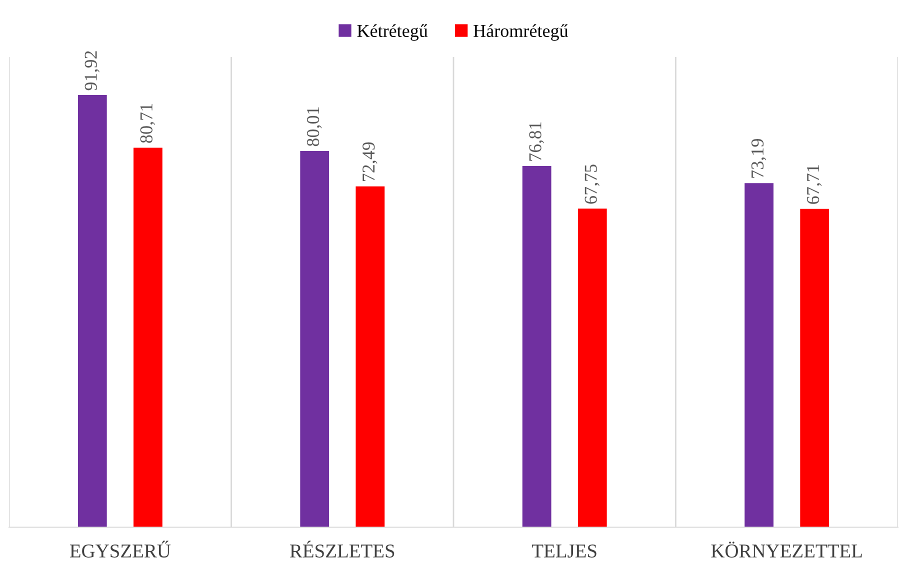 Image resolution: width=907 pixels, height=570 pixels. Describe the element at coordinates (564, 551) in the screenshot. I see `x-tick-label: TELJES` at that location.